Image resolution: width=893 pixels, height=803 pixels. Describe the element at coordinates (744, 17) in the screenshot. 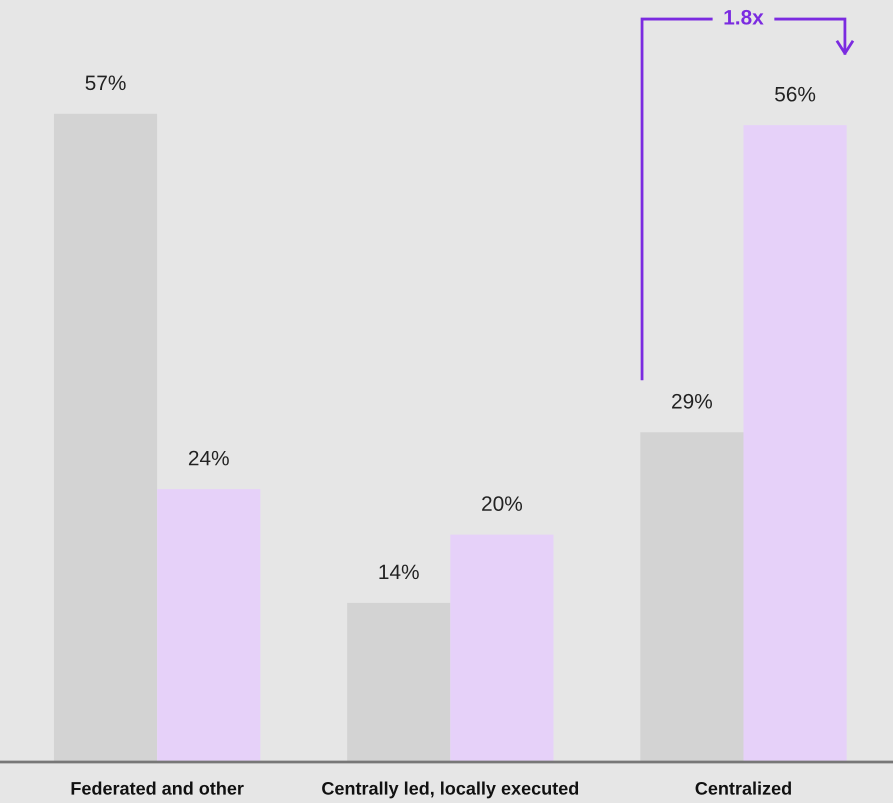

I see `annotation: 1.8x` at that location.